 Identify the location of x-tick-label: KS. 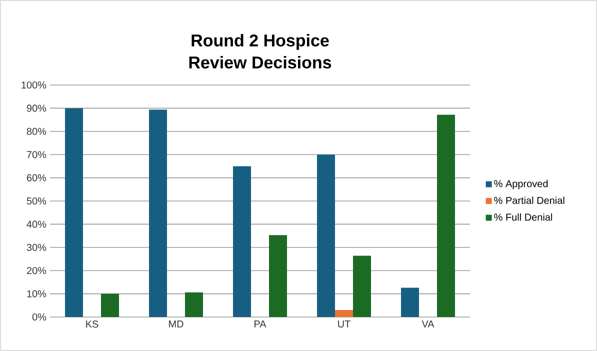
(92, 324).